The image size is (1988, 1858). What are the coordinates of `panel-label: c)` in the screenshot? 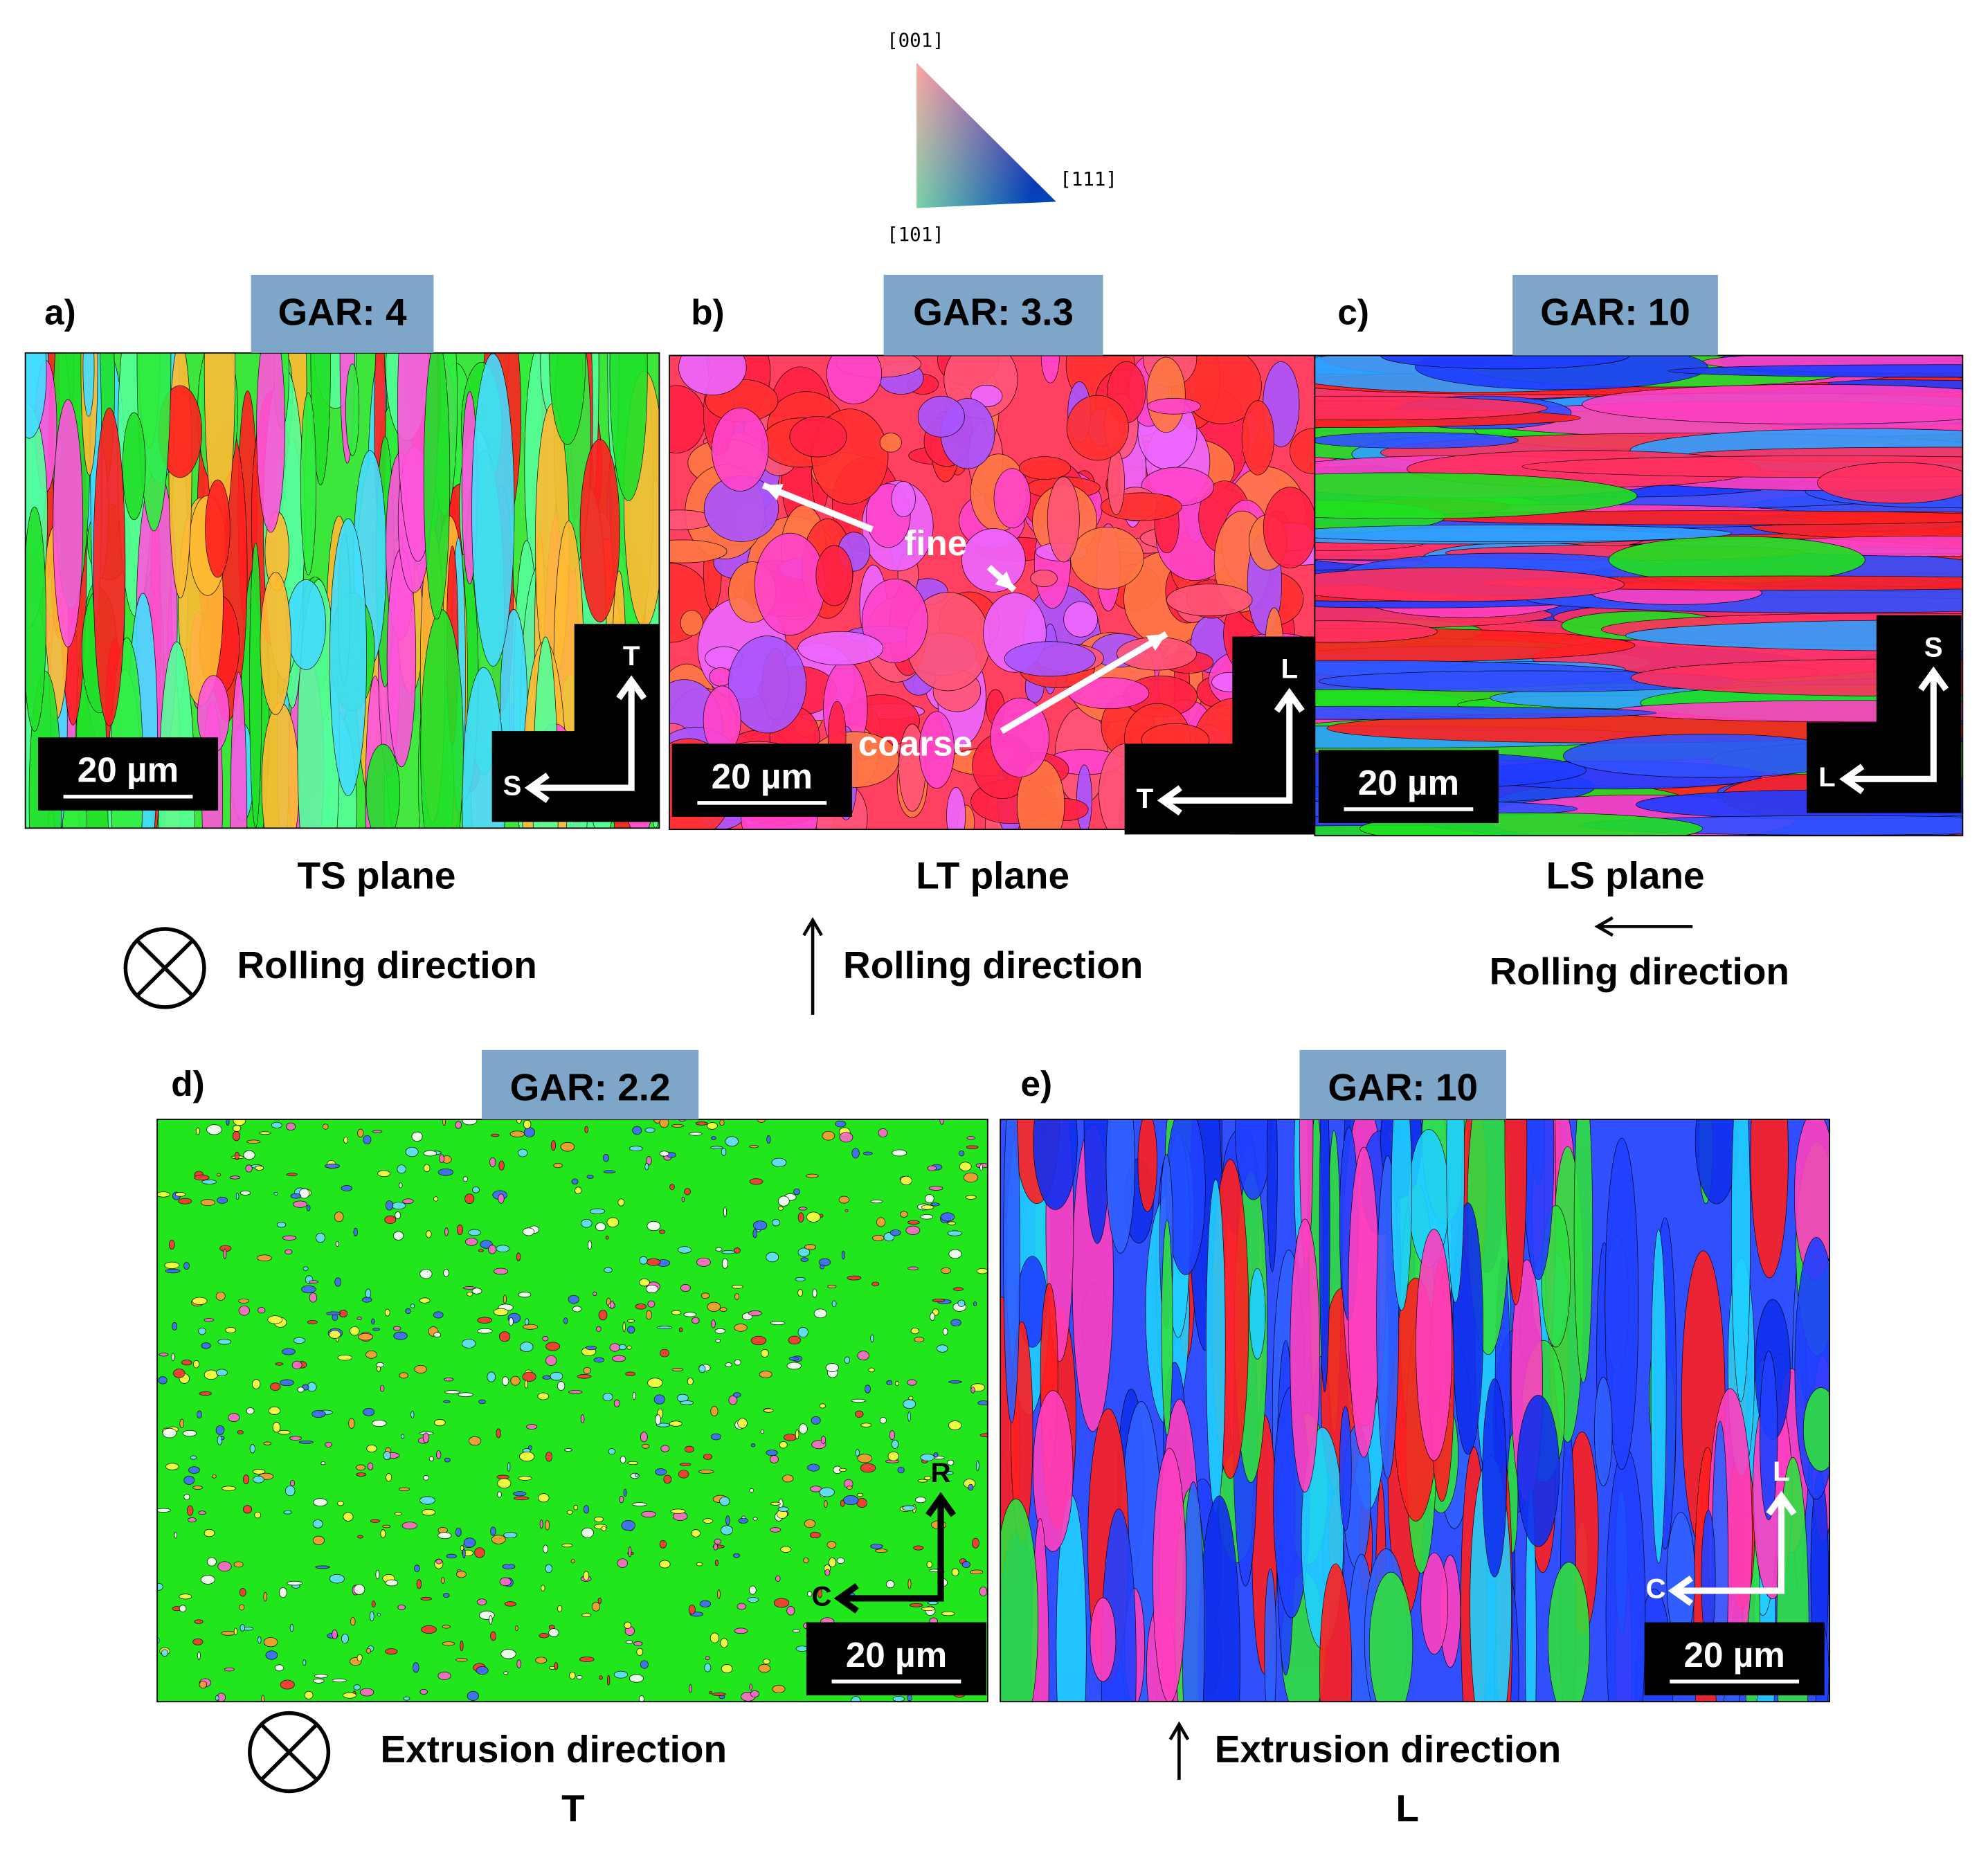 It's located at (1353, 312).